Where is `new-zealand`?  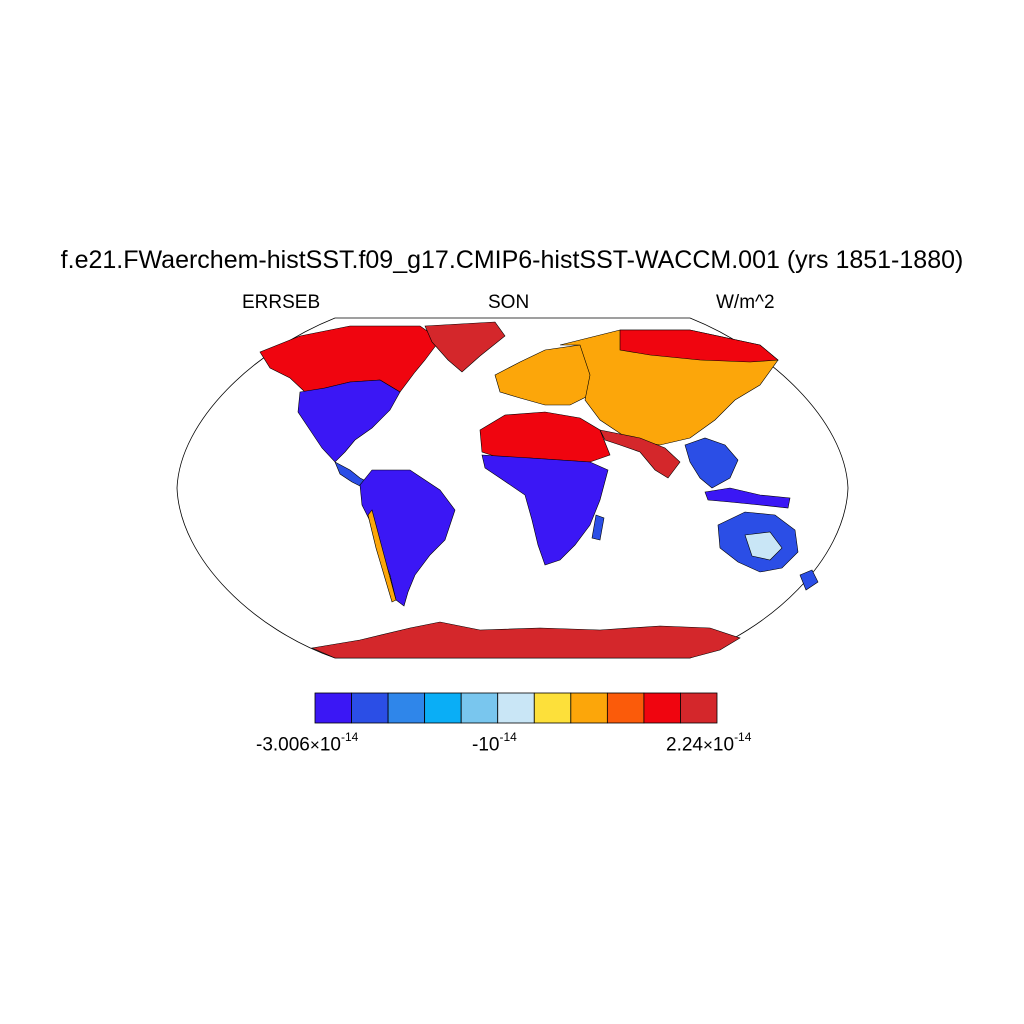
new-zealand is located at coordinates (809, 580).